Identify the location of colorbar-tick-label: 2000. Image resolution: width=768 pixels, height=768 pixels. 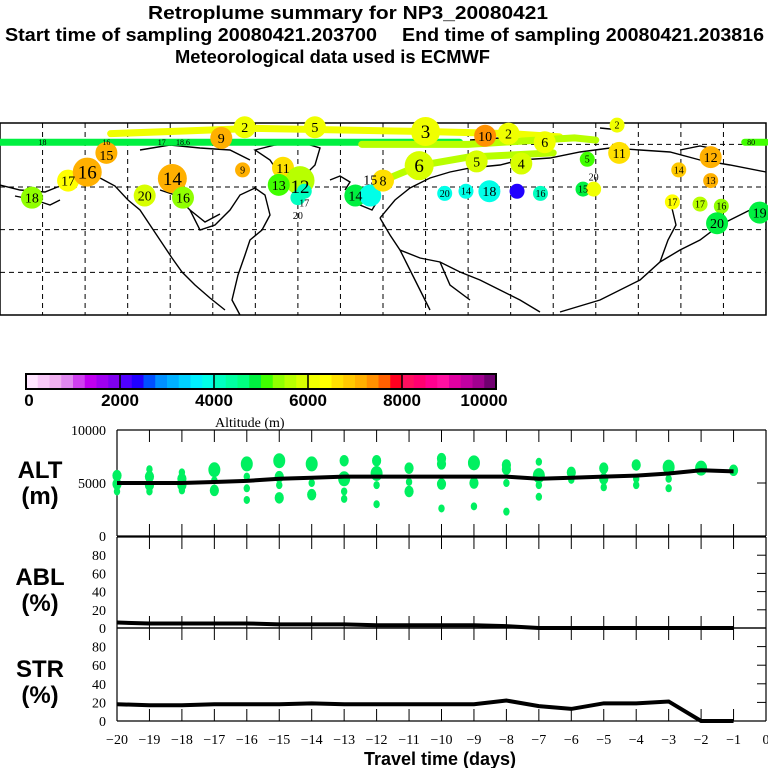
(120, 400).